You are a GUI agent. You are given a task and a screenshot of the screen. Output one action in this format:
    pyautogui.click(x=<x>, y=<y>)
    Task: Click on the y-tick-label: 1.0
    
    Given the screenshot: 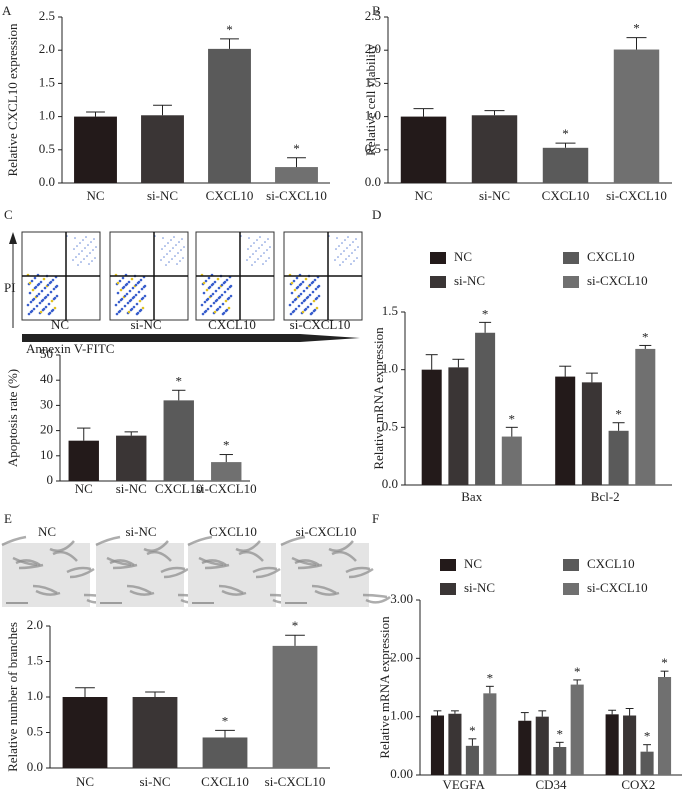 What is the action you would take?
    pyautogui.click(x=373, y=115)
    